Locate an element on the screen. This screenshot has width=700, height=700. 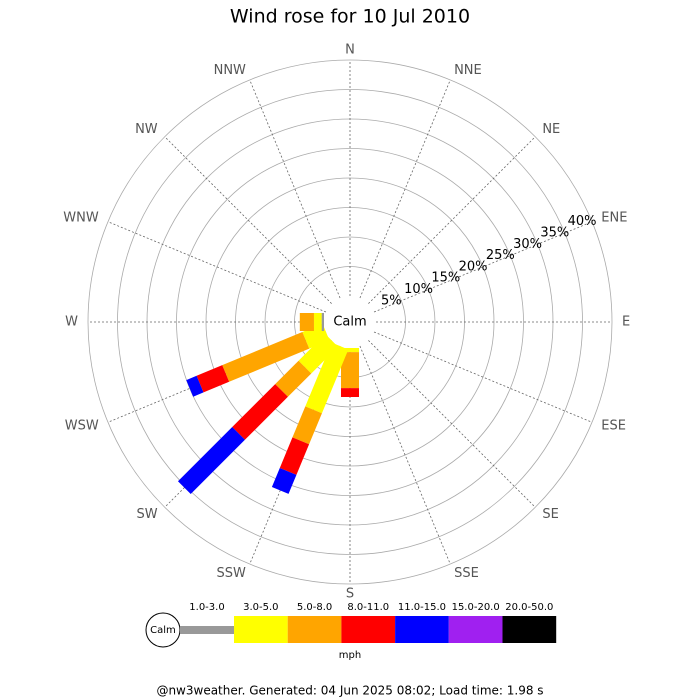
direction-label: SSE is located at coordinates (466, 573).